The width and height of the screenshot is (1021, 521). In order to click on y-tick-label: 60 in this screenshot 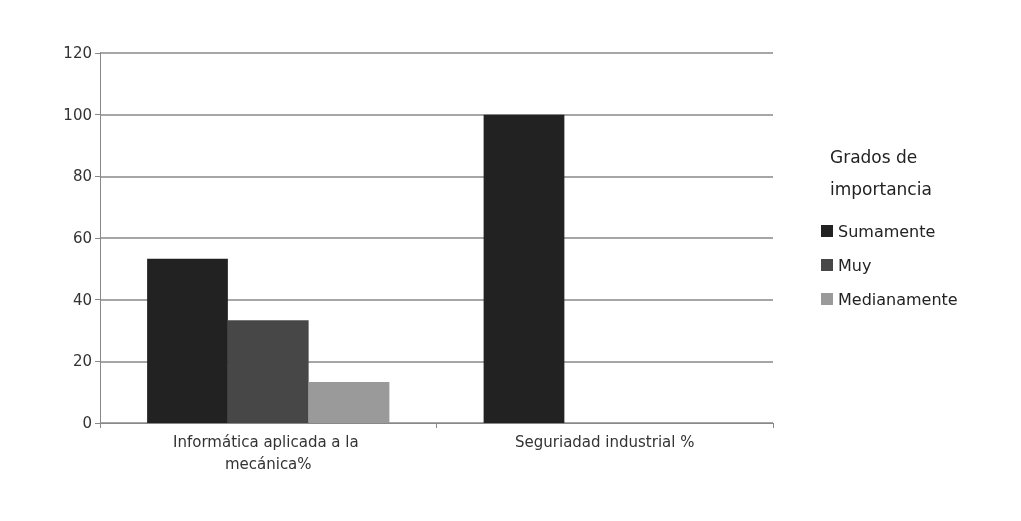, I will do `click(82, 238)`.